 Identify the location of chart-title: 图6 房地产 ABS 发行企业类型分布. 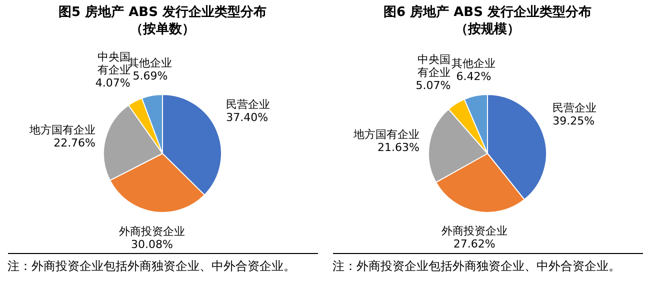
(488, 12).